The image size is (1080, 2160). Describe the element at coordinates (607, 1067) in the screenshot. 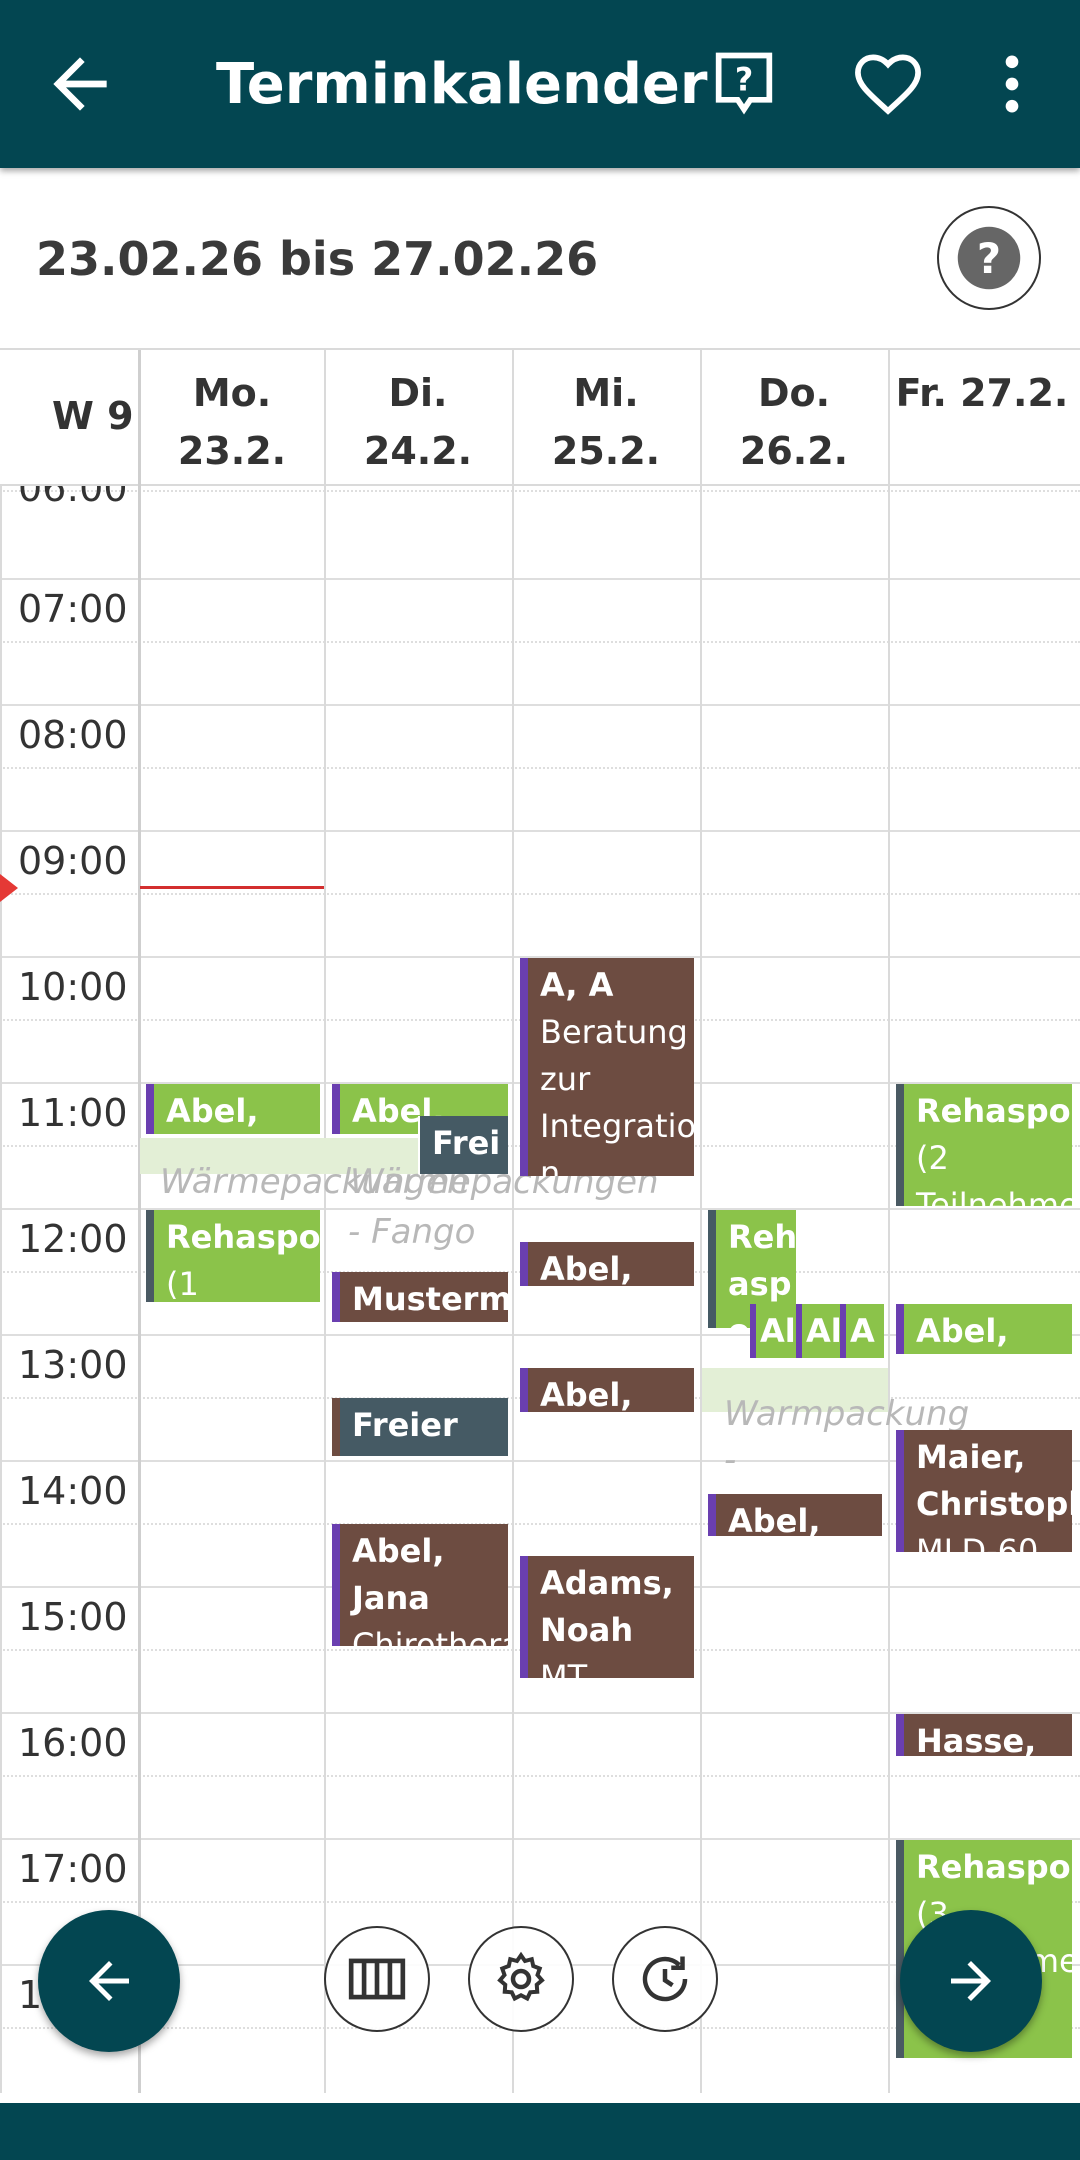

I see `appointment: A, A Beratung zur Integratio n` at that location.